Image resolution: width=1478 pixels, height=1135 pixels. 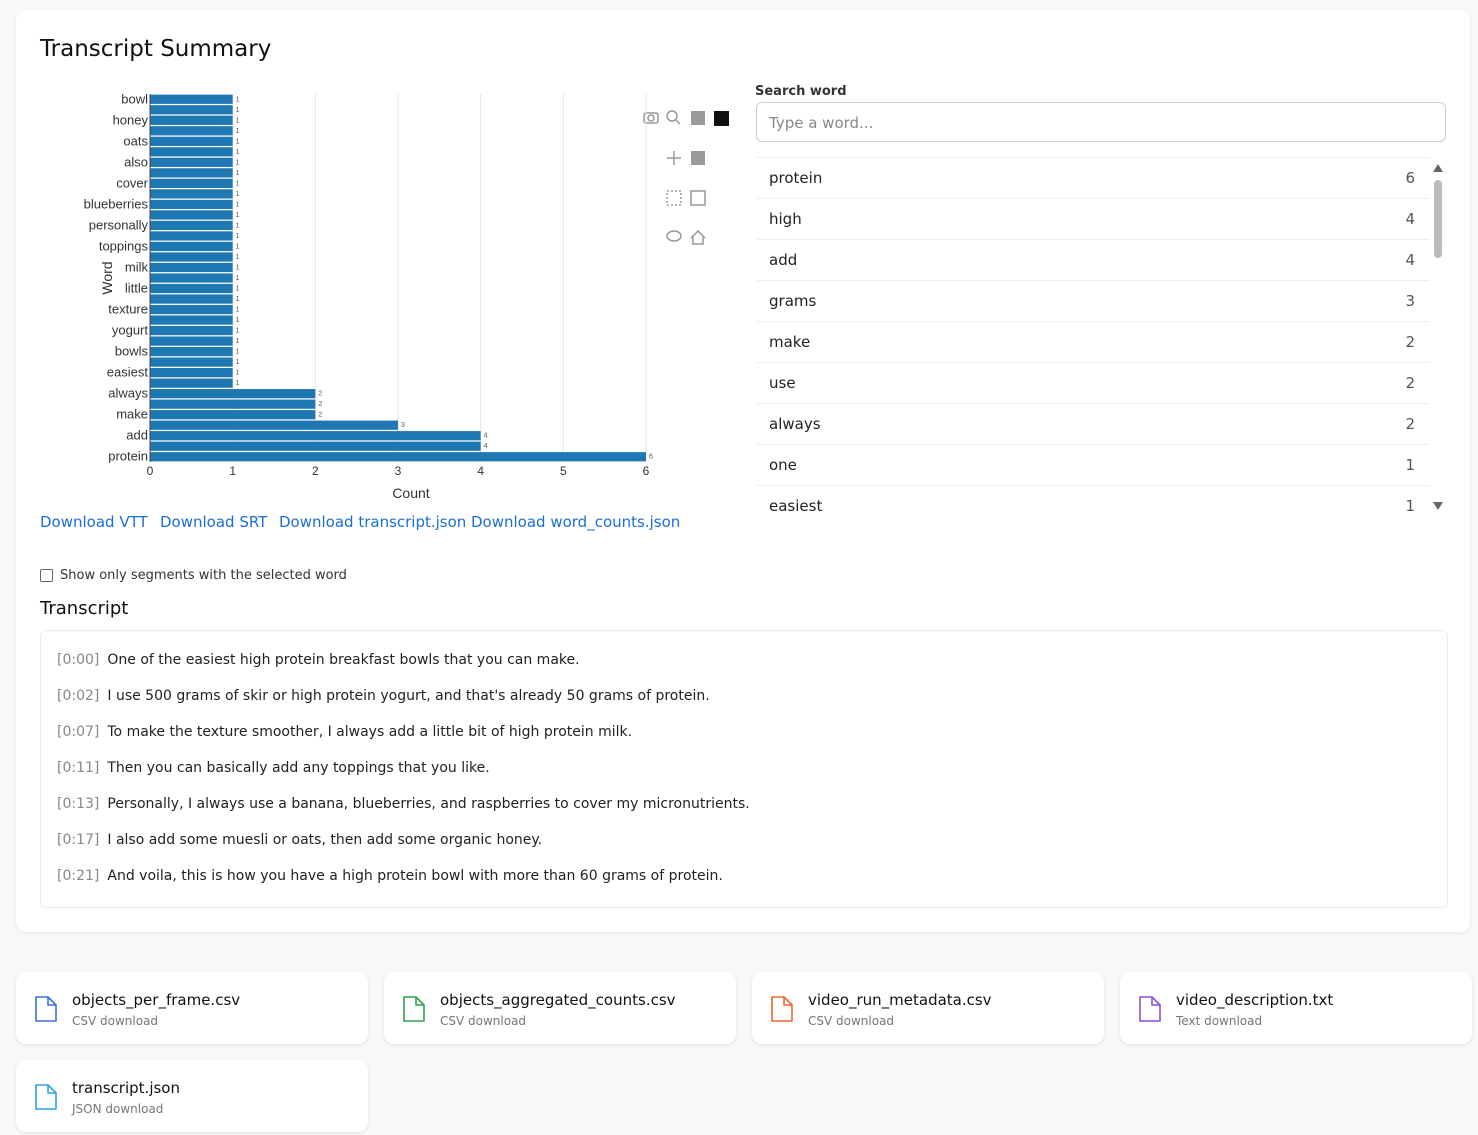 I want to click on y-tick-label: oats, so click(x=135, y=140).